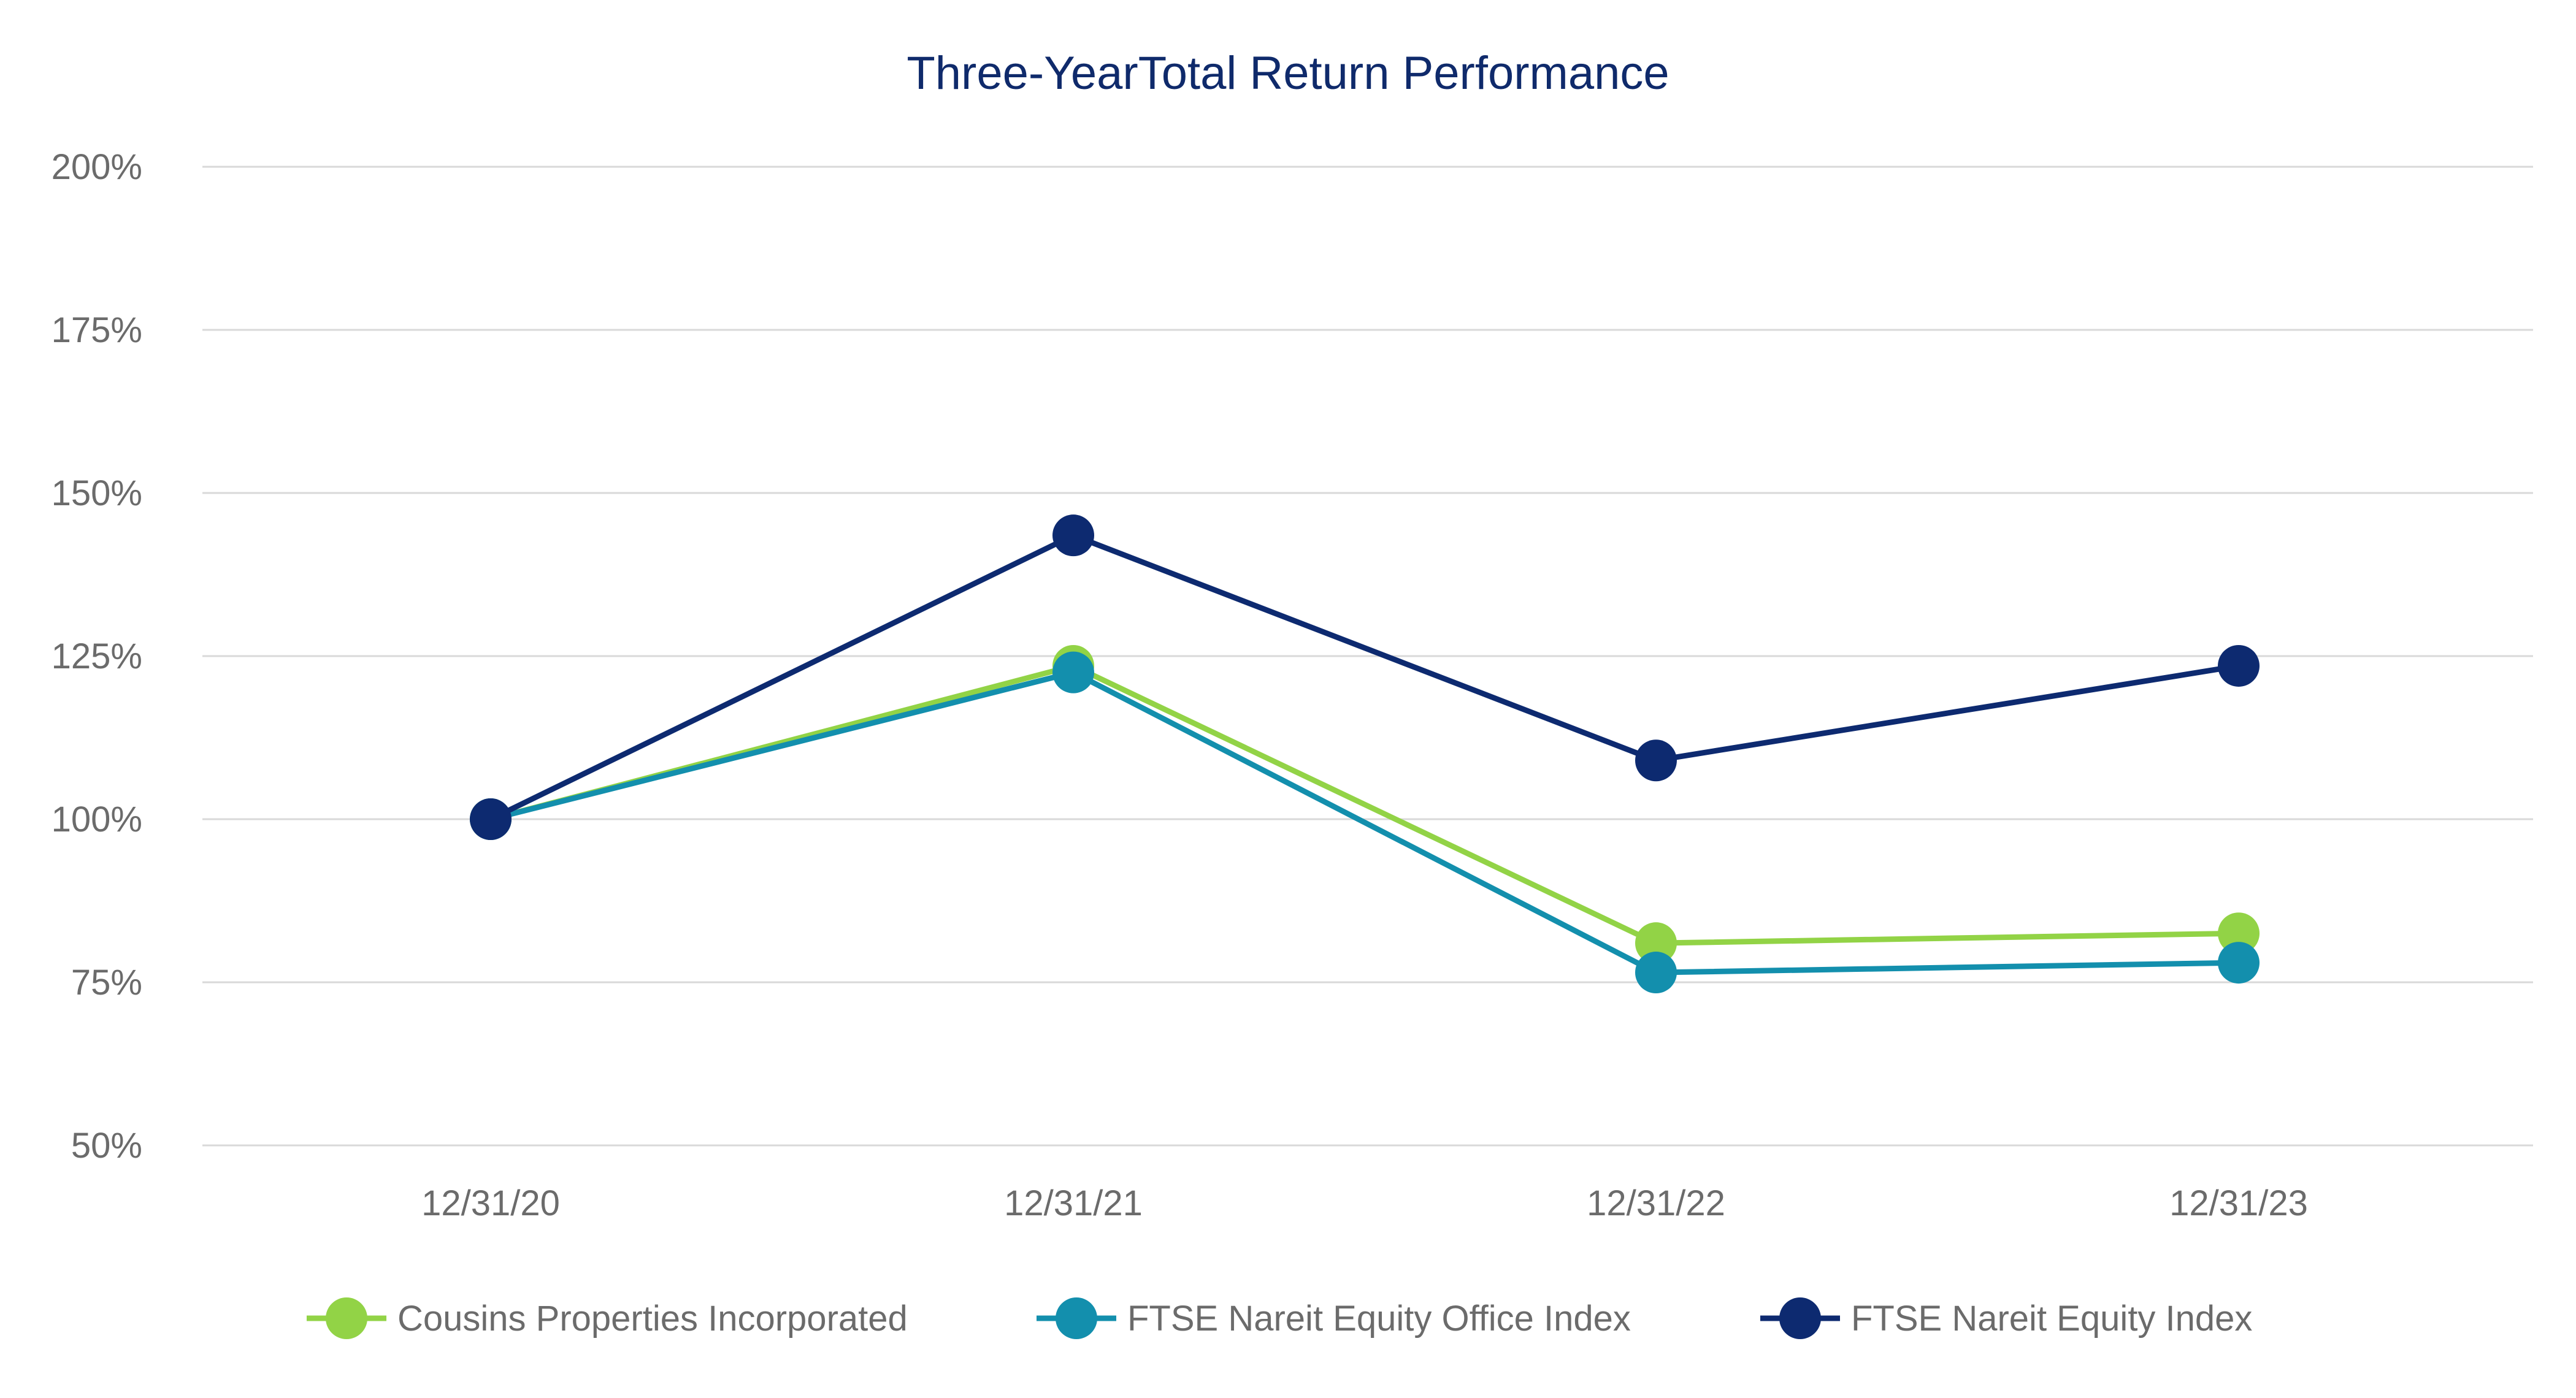 Image resolution: width=2576 pixels, height=1398 pixels. What do you see at coordinates (2238, 1203) in the screenshot?
I see `x-tick-label: 12/31/23` at bounding box center [2238, 1203].